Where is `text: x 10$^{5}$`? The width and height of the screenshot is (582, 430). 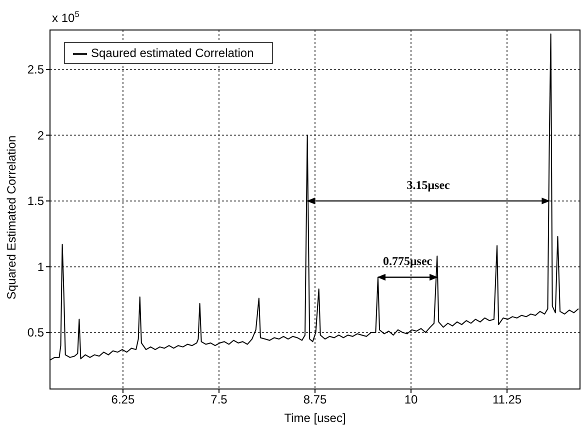 text: x 10$^{5}$ is located at coordinates (66, 17).